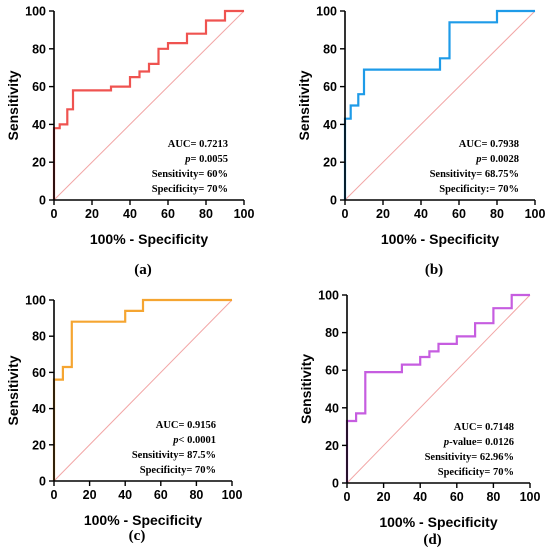 The height and width of the screenshot is (555, 550). What do you see at coordinates (476, 472) in the screenshot?
I see `panel-d-stat-specificity: Specificity= 70%` at bounding box center [476, 472].